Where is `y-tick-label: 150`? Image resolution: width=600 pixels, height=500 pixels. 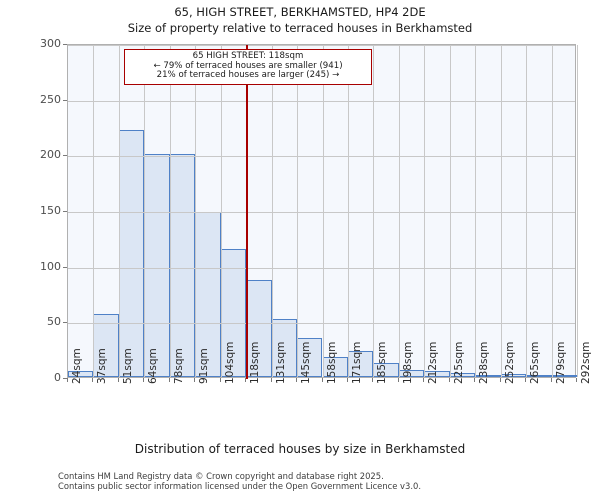
y-tick-label: 150 is located at coordinates (50, 210).